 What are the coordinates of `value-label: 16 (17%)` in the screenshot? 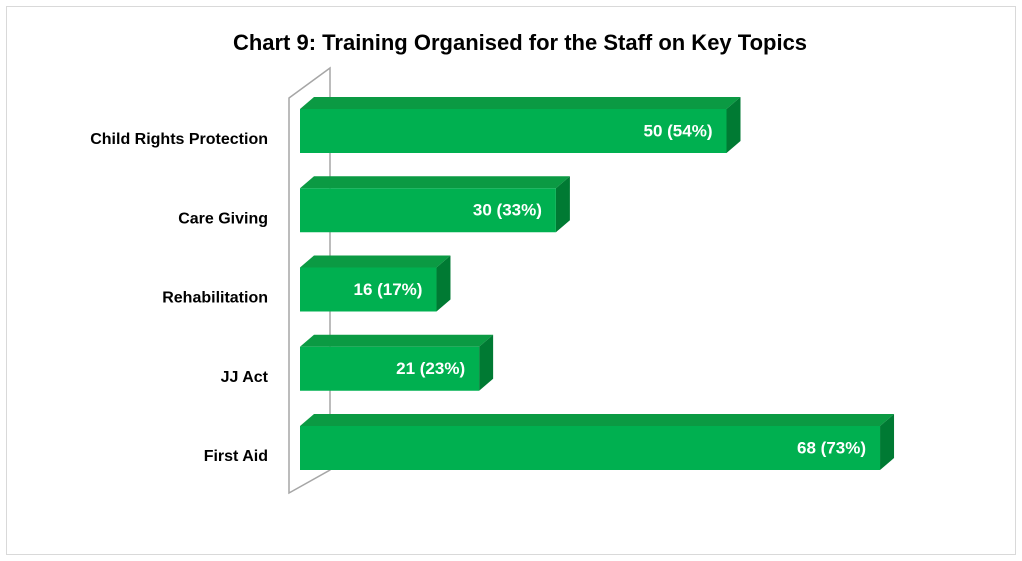 It's located at (387, 289).